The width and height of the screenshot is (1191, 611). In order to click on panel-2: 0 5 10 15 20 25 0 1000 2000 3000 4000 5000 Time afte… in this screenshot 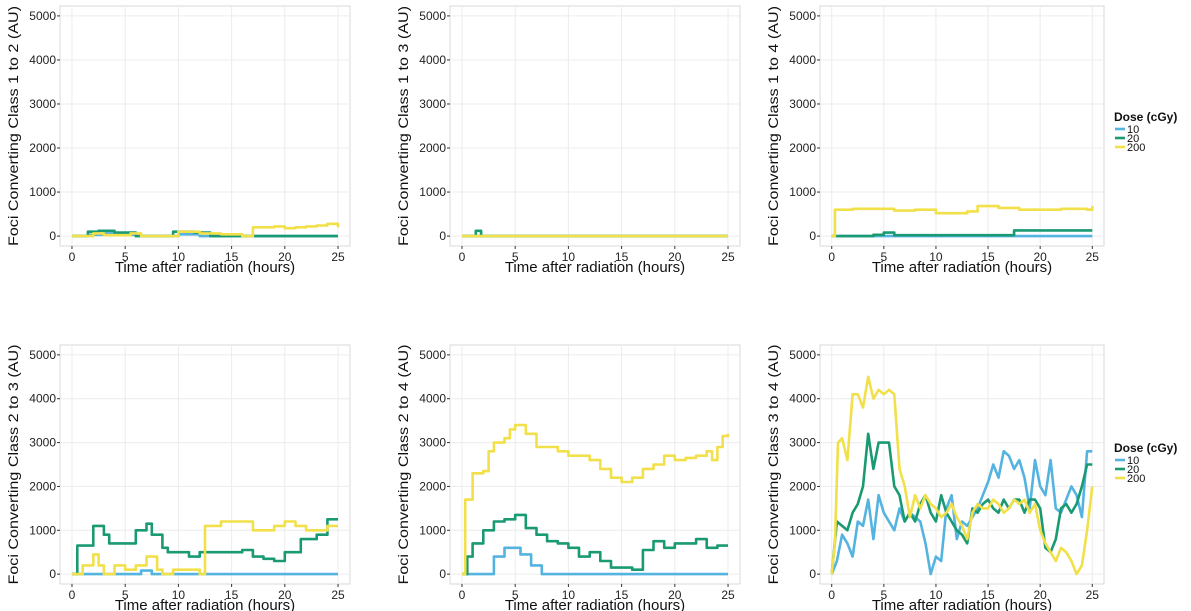, I will do `click(568, 140)`.